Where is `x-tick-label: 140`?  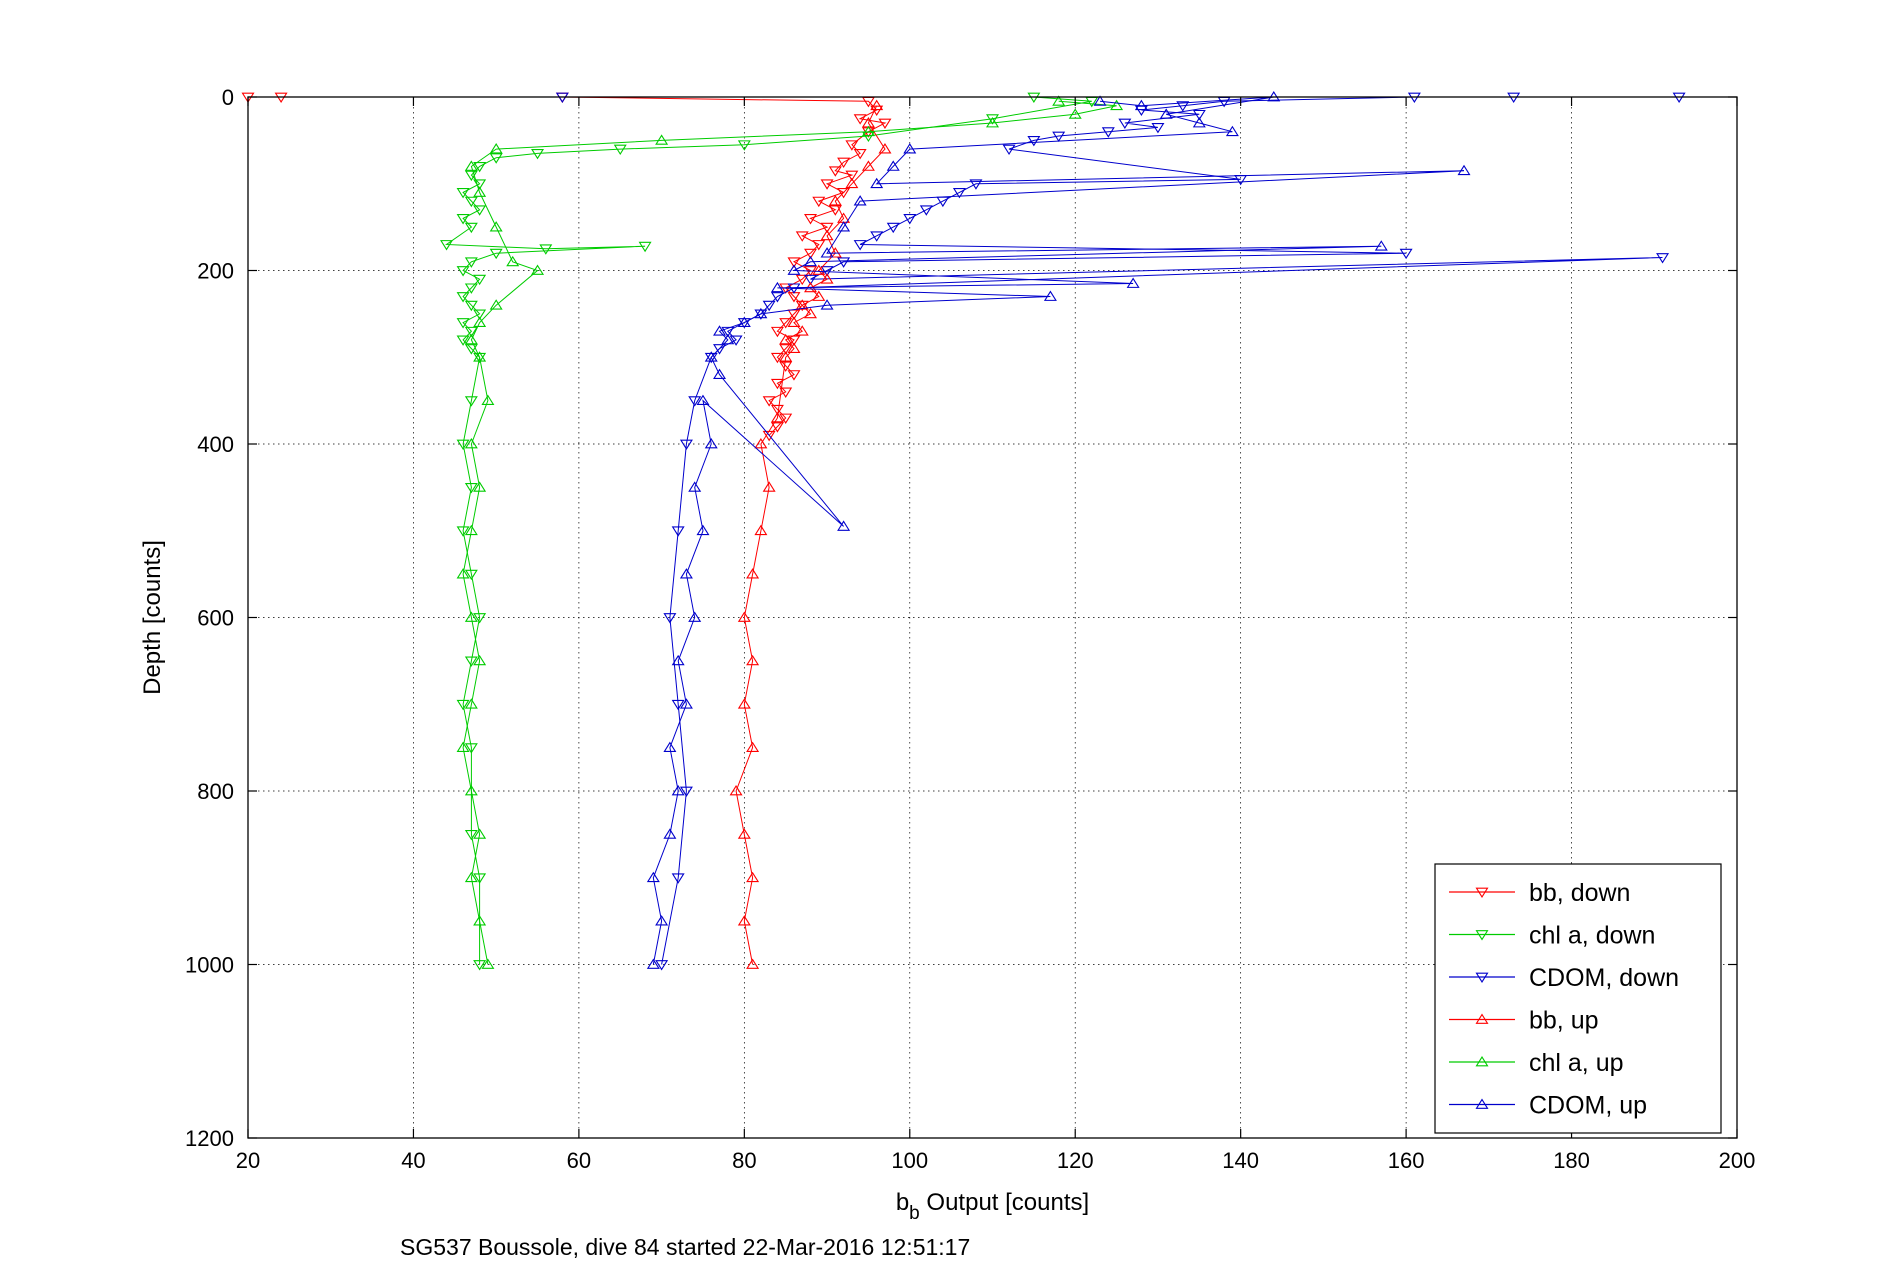
x-tick-label: 140 is located at coordinates (1240, 1160).